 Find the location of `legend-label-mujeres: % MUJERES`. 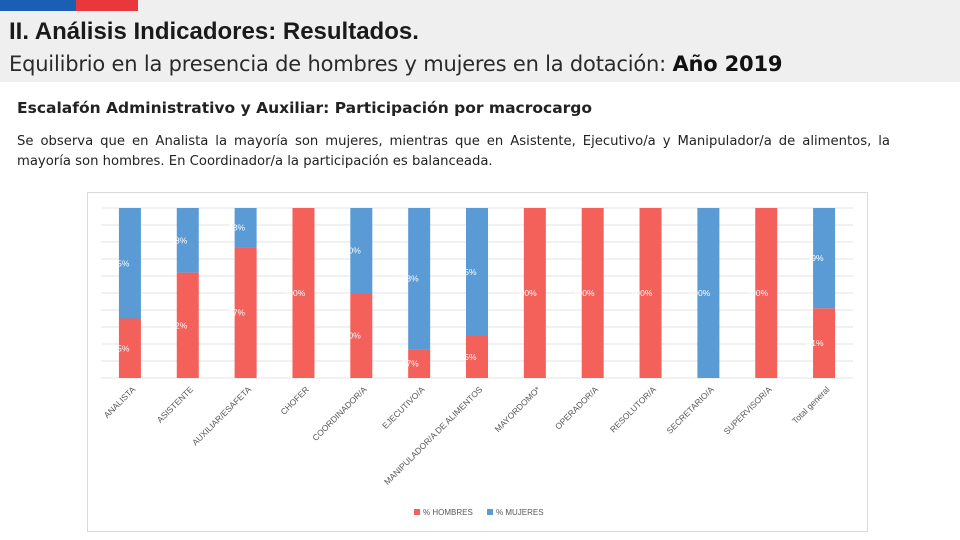

legend-label-mujeres: % MUJERES is located at coordinates (520, 512).